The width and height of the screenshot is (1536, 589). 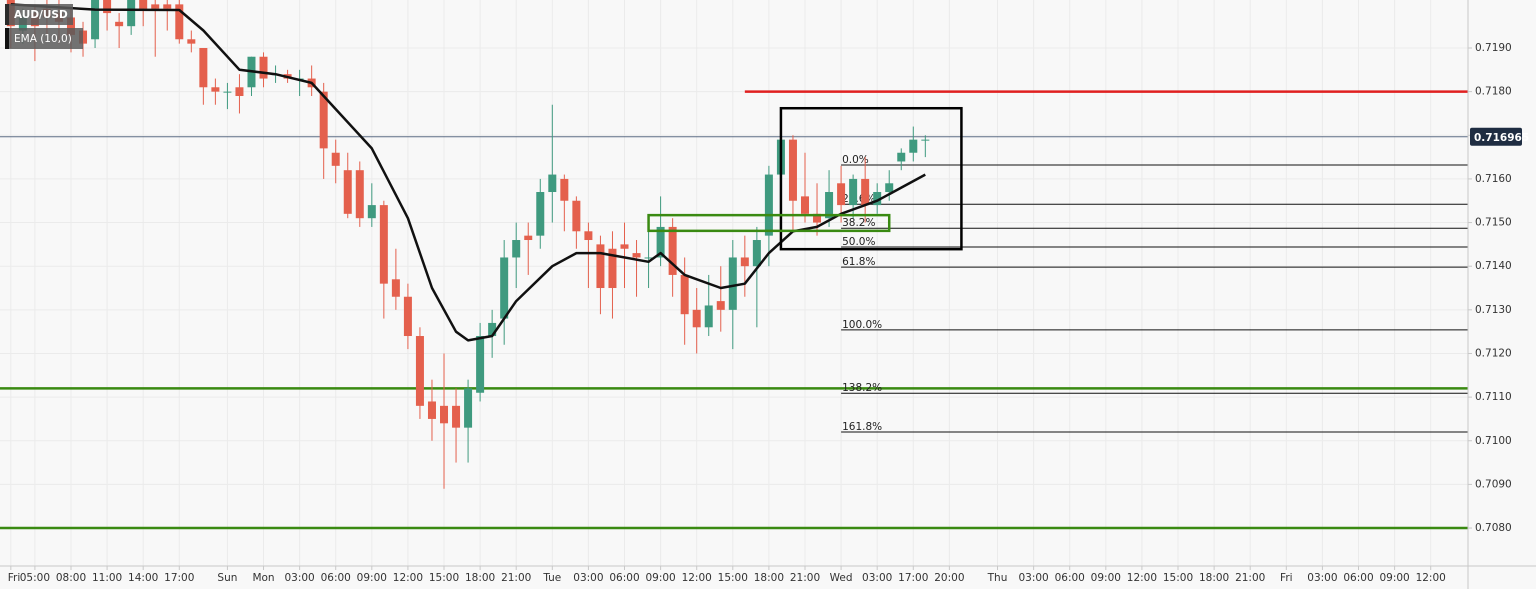 What do you see at coordinates (1493, 310) in the screenshot?
I see `y-tick-label: 0.7130` at bounding box center [1493, 310].